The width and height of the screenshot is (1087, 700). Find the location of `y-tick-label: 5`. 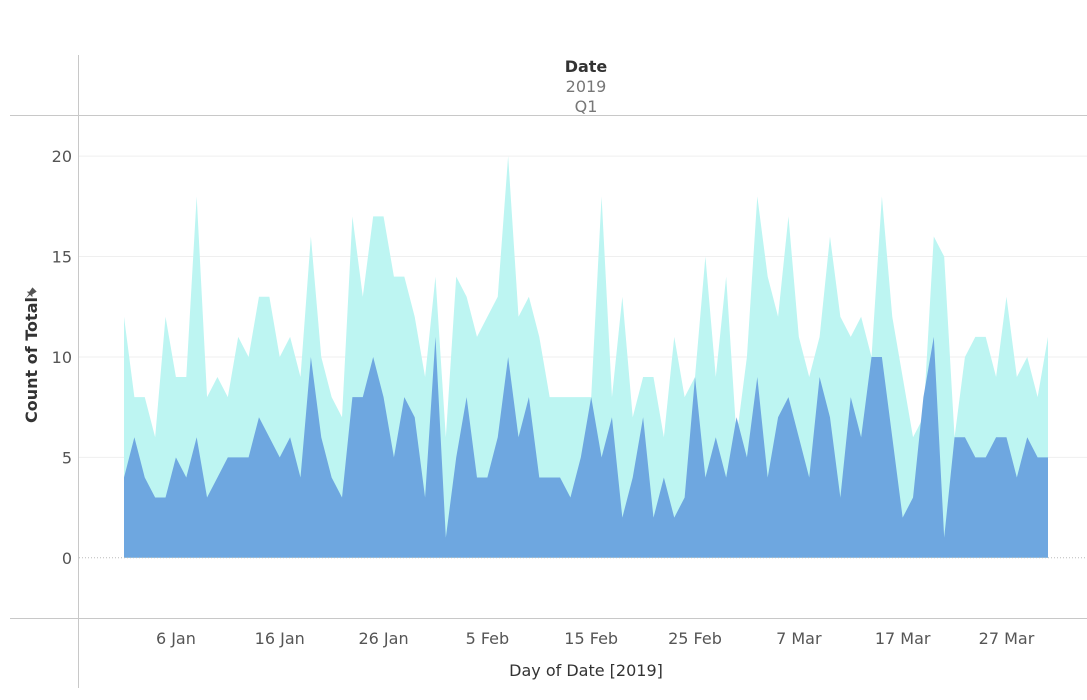

y-tick-label: 5 is located at coordinates (67, 457).